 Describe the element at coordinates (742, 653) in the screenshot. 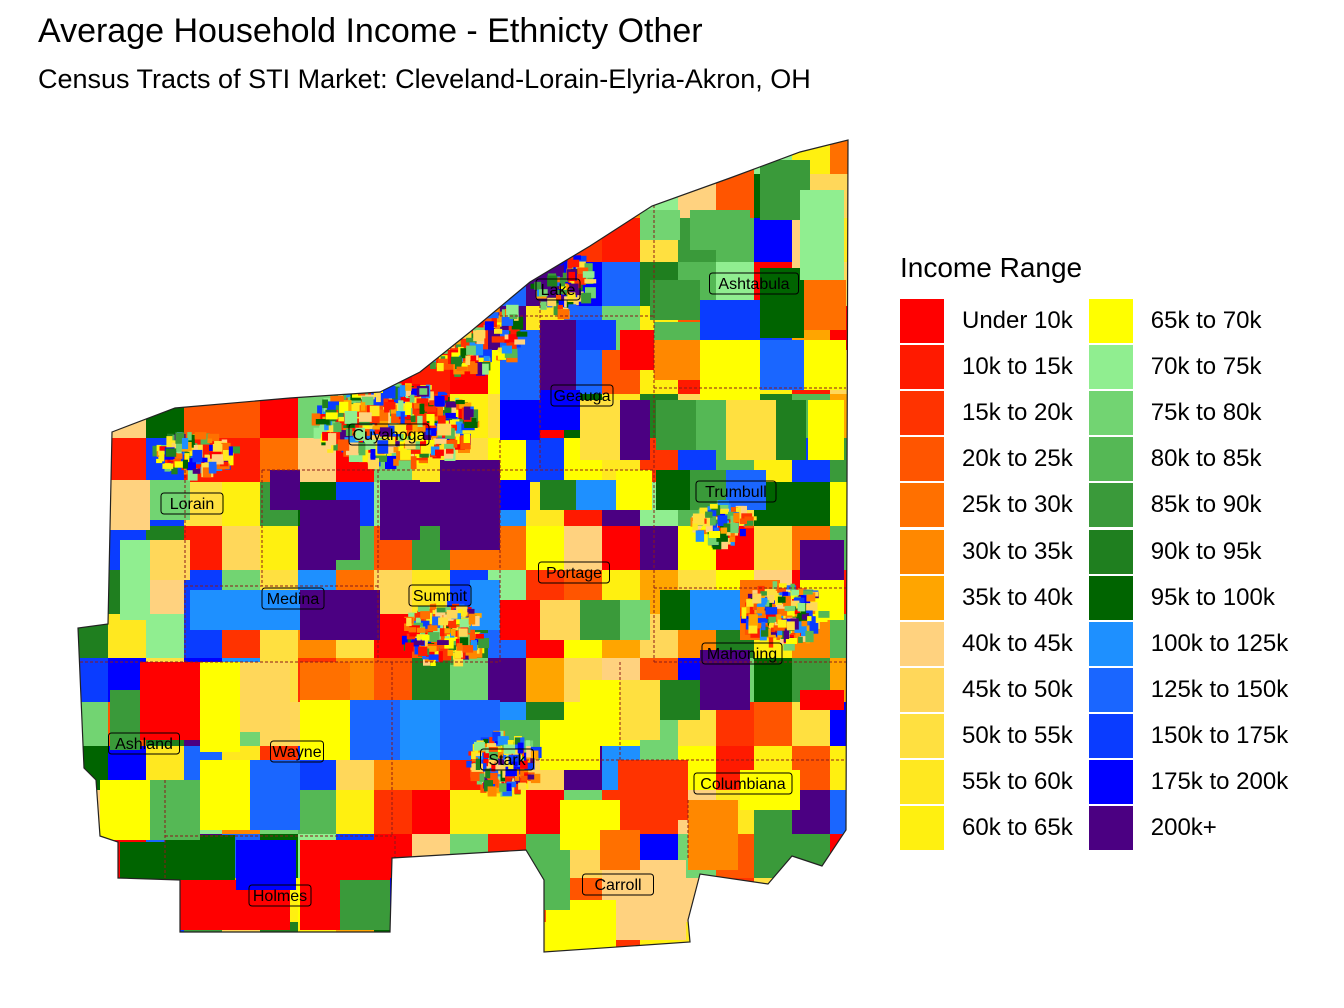

I see `county-label-box` at that location.